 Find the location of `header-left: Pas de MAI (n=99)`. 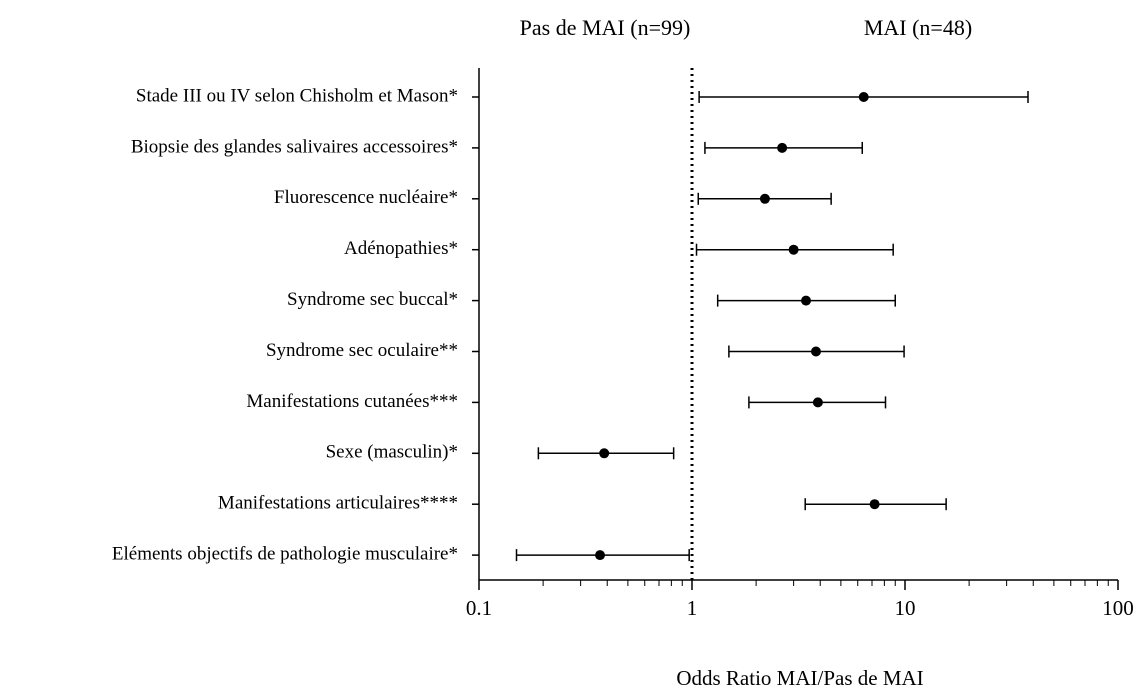

header-left: Pas de MAI (n=99) is located at coordinates (605, 27).